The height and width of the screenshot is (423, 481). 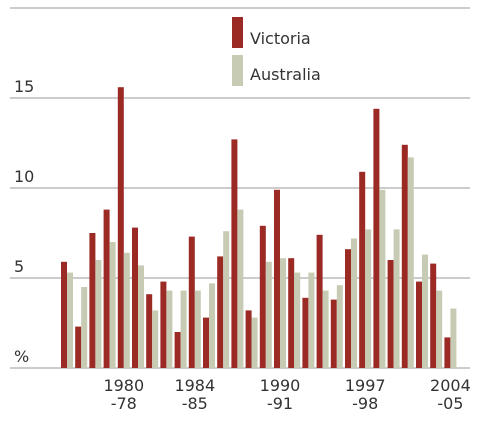 What do you see at coordinates (365, 394) in the screenshot?
I see `x-tick-label: 1997 -98` at bounding box center [365, 394].